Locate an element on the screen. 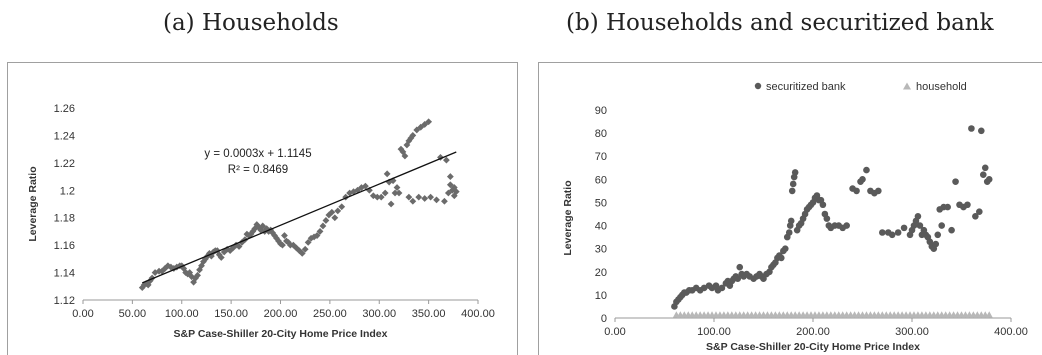 The width and height of the screenshot is (1042, 355). trendline-r-squared: R² = 0.8469 is located at coordinates (258, 170).